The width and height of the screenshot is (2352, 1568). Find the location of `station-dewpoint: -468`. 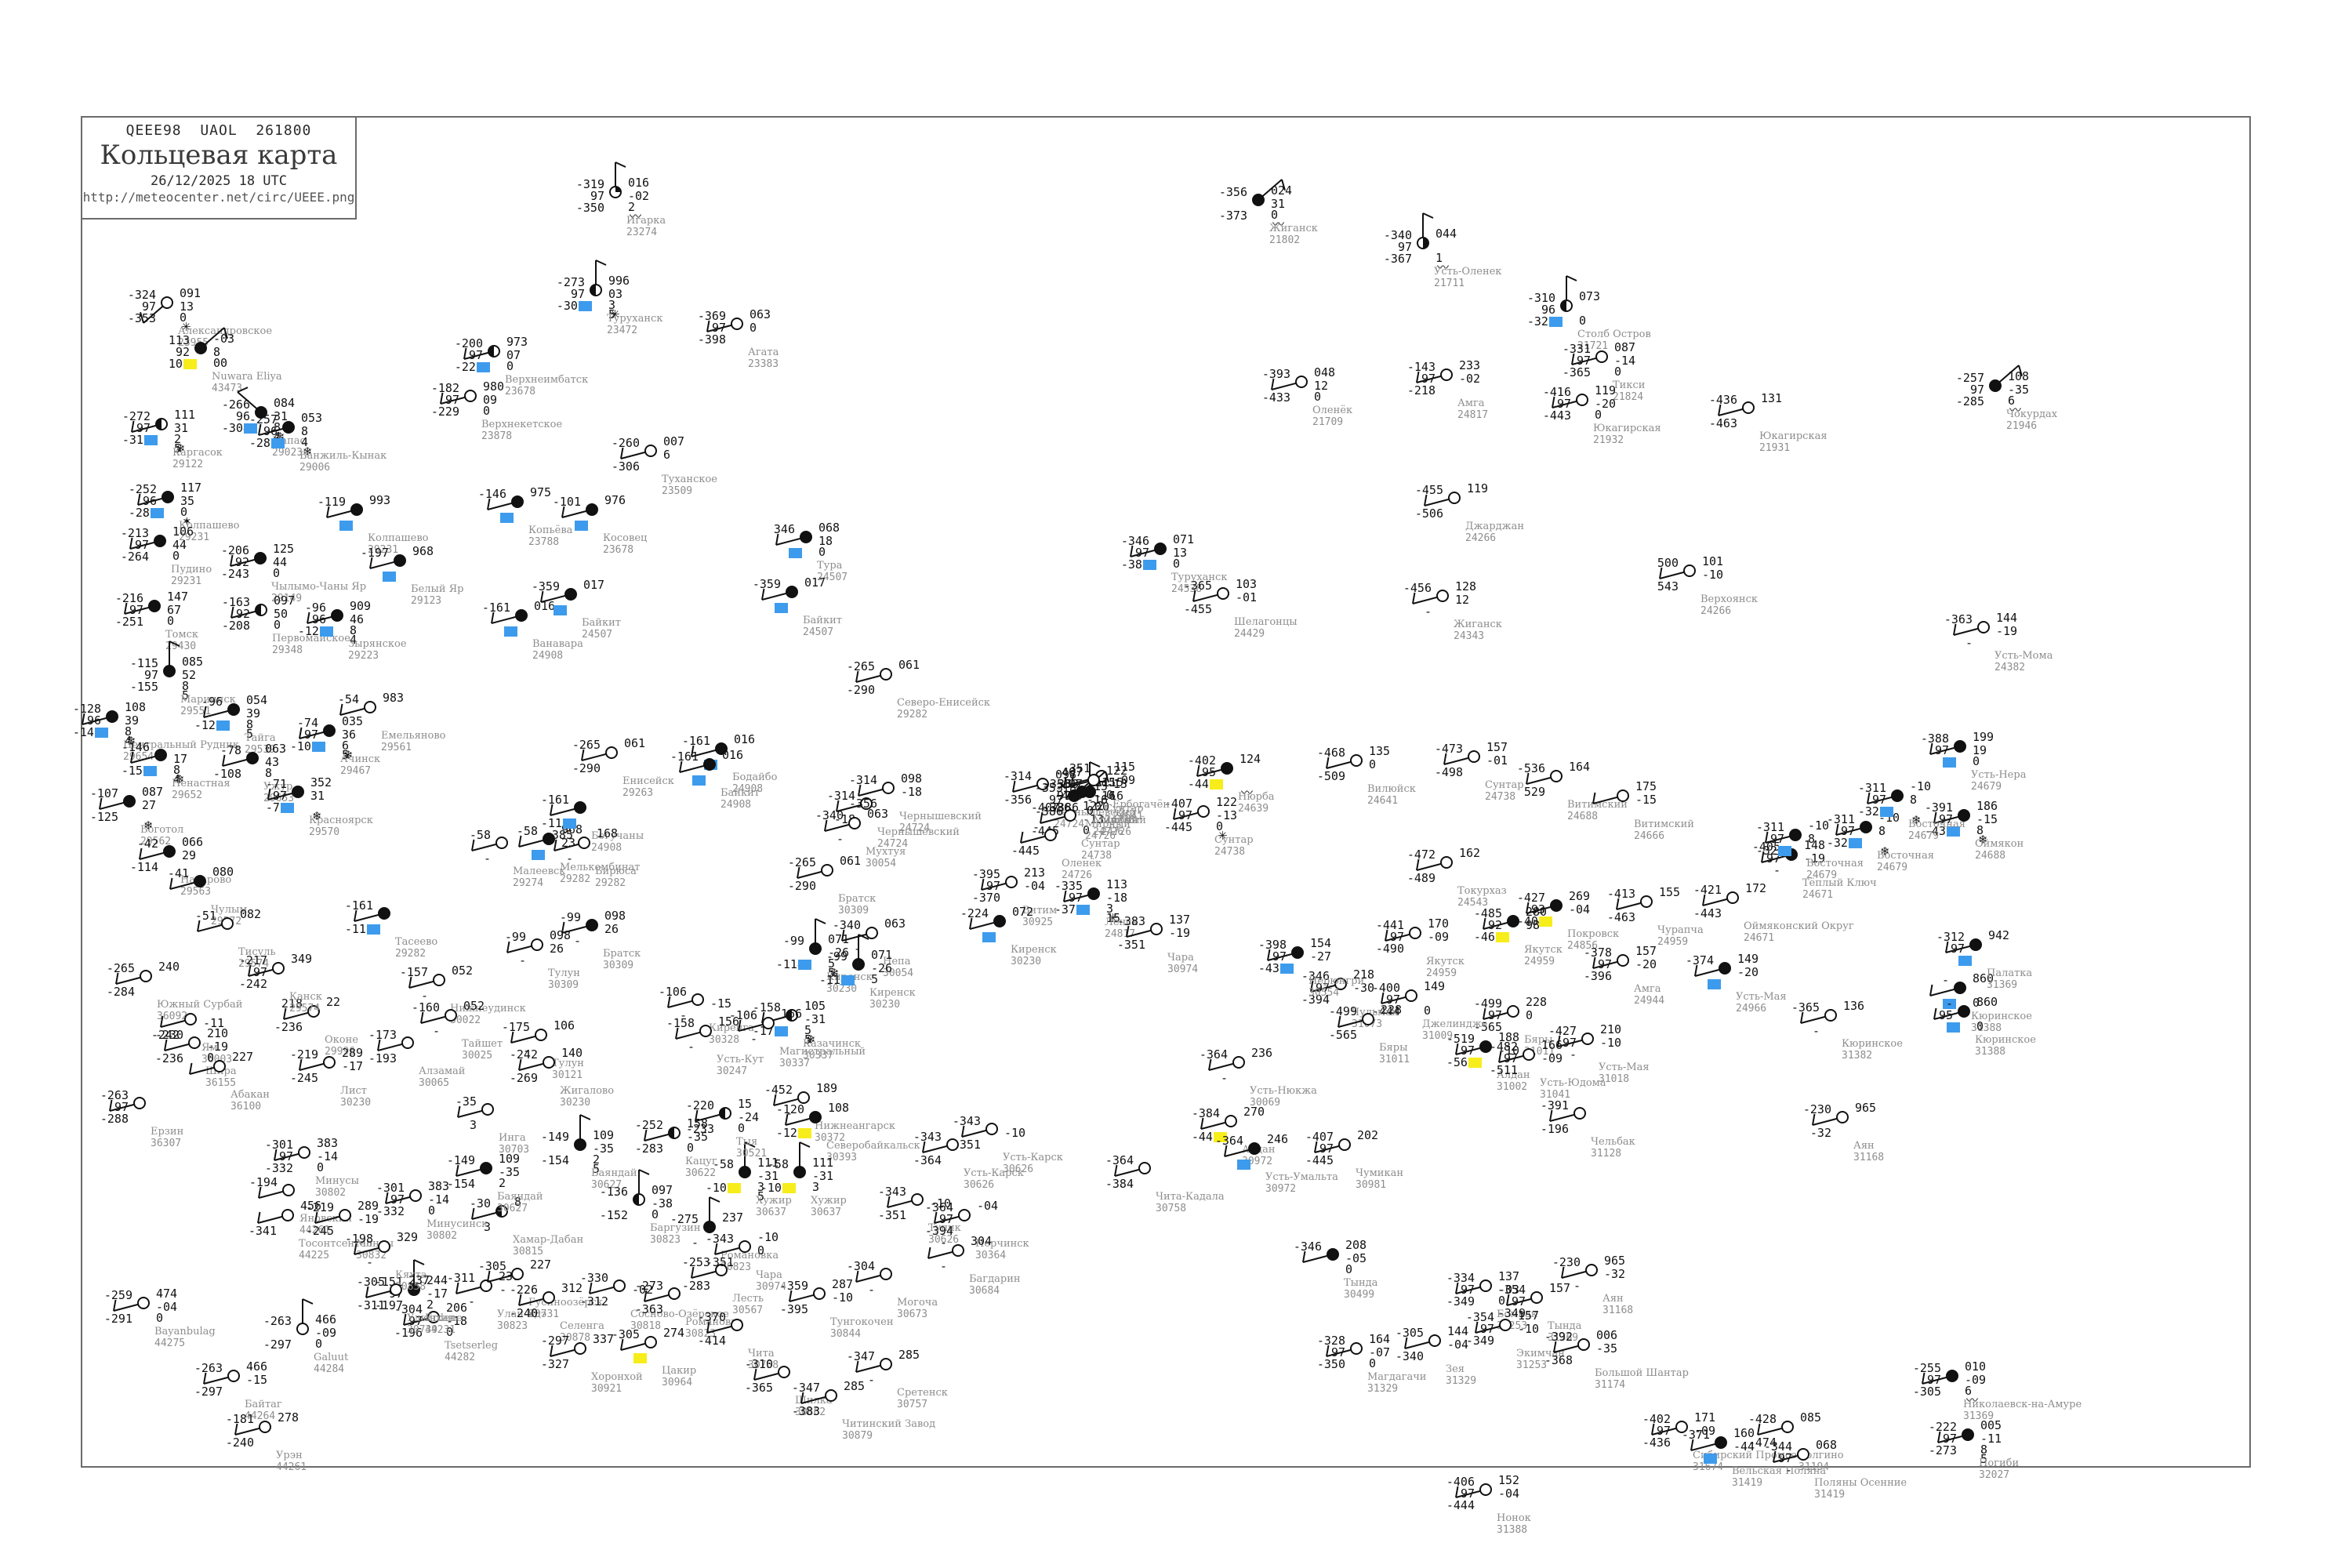

station-dewpoint: -468 is located at coordinates (1487, 937).